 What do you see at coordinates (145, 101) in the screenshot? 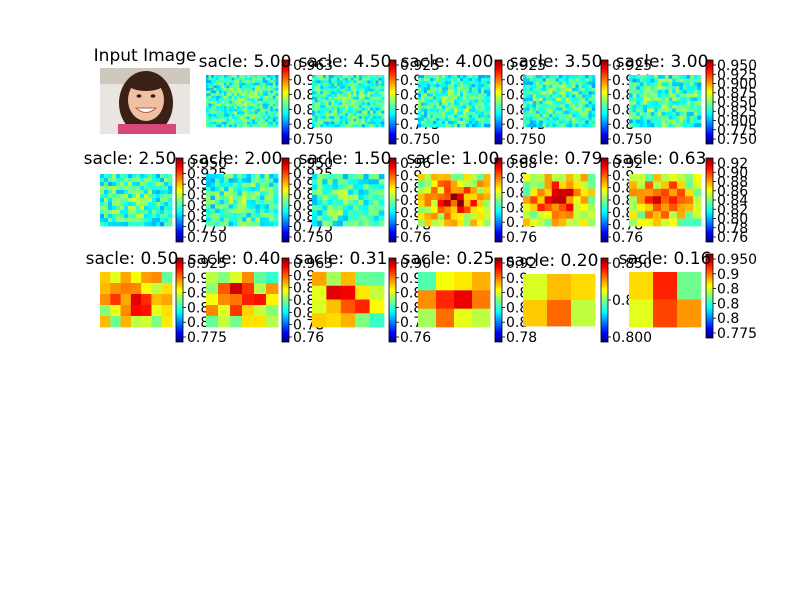
I see `input-photo` at bounding box center [145, 101].